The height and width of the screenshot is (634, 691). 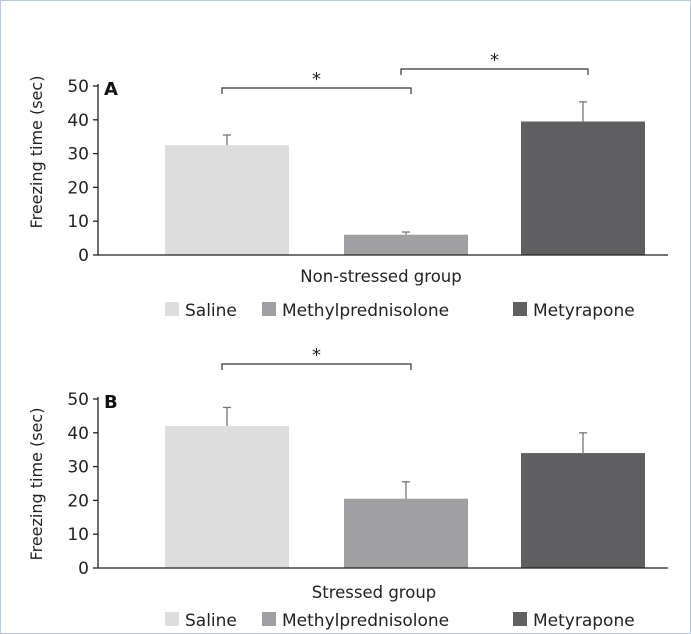 I want to click on panel-b-x-axis-label: Stressed group, so click(x=374, y=592).